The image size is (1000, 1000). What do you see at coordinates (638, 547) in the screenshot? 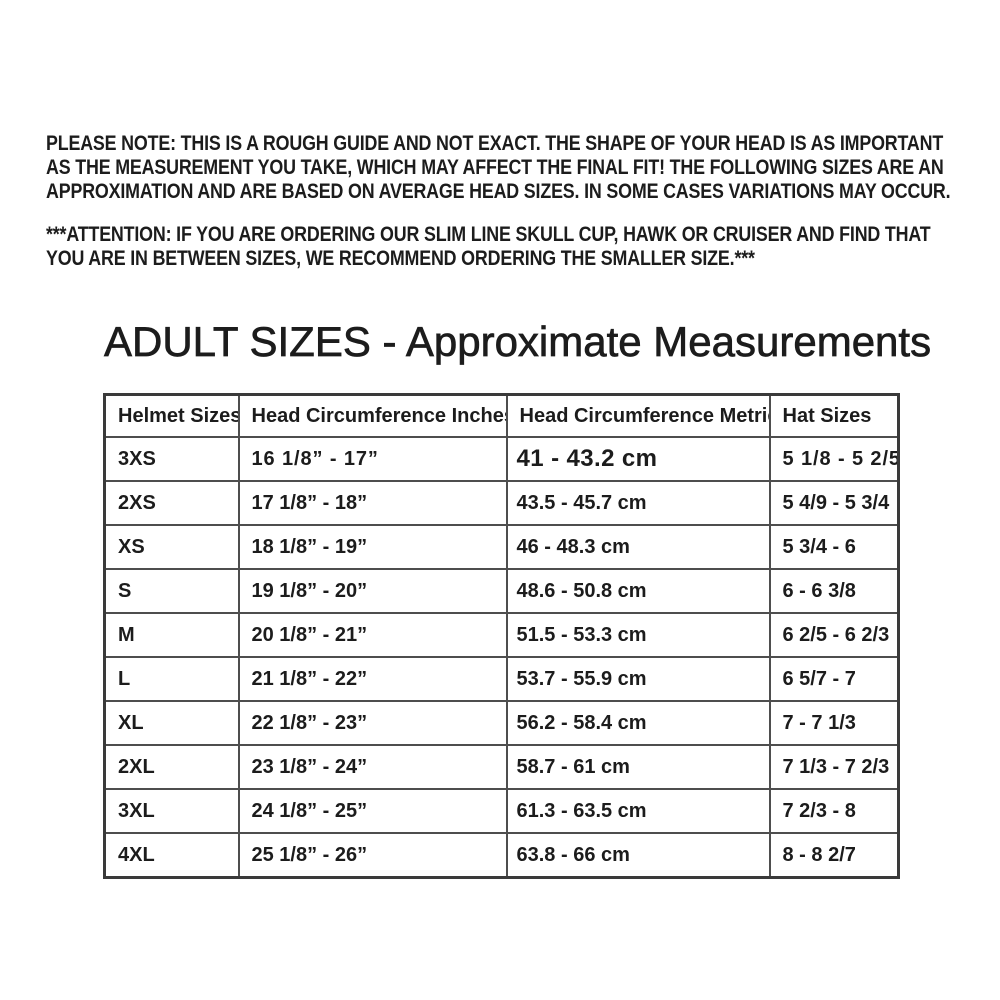
I see `cell-metric: 46 - 48.3 cm` at bounding box center [638, 547].